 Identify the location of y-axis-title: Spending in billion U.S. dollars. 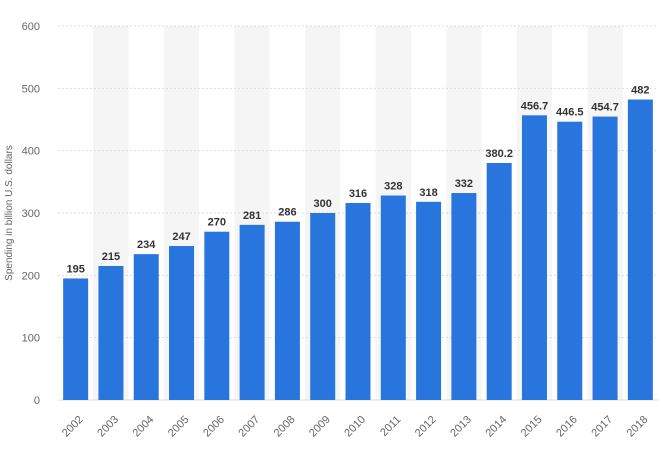
(9, 213).